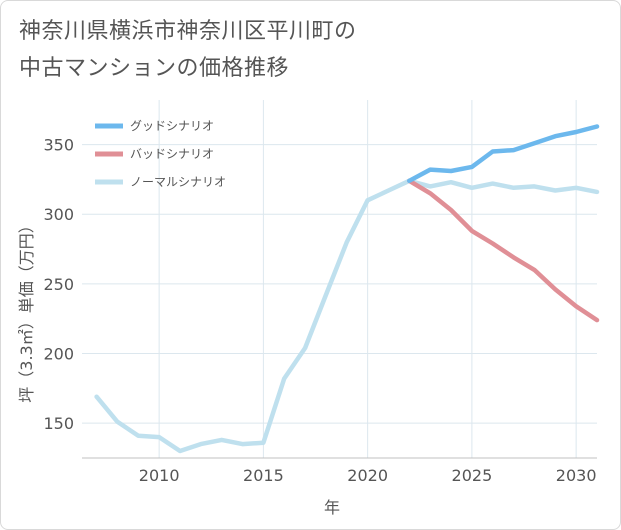 The height and width of the screenshot is (530, 621). Describe the element at coordinates (58, 145) in the screenshot. I see `y-tick-label: 350` at that location.